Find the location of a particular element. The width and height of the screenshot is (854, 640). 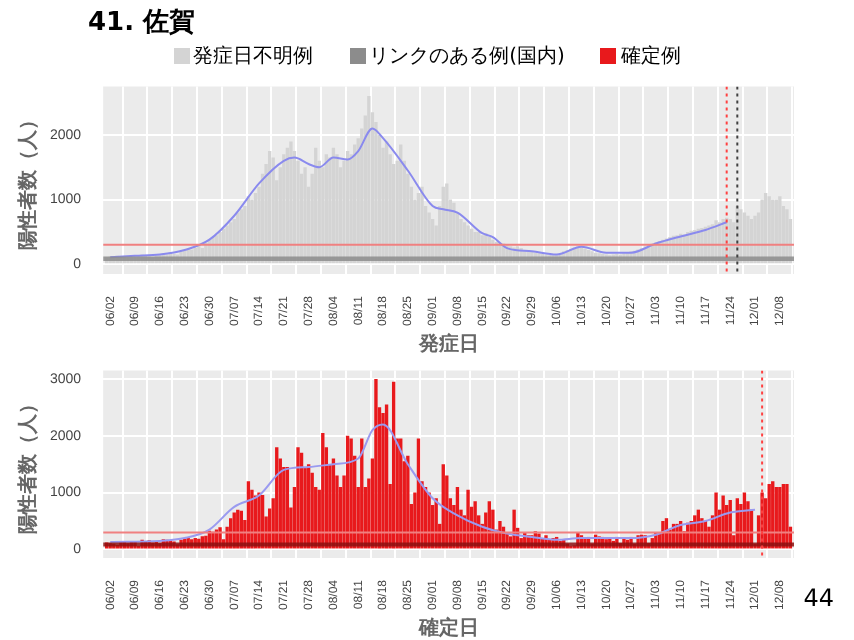

text: 44 is located at coordinates (818, 598).